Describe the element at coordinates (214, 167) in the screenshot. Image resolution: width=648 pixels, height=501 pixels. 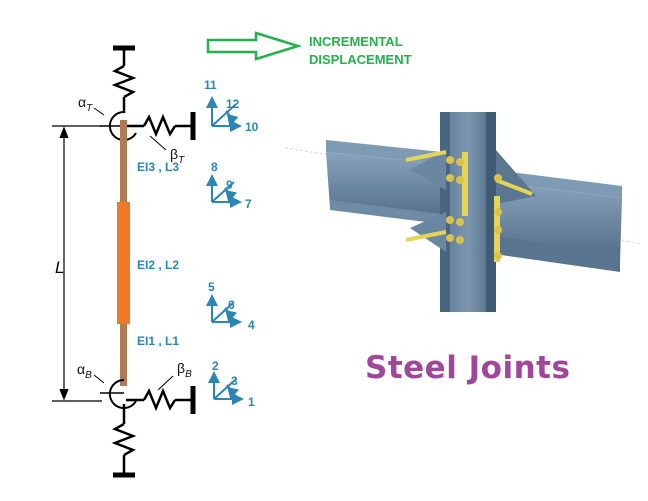
I see `dof-label-vertical-upper: 8` at that location.